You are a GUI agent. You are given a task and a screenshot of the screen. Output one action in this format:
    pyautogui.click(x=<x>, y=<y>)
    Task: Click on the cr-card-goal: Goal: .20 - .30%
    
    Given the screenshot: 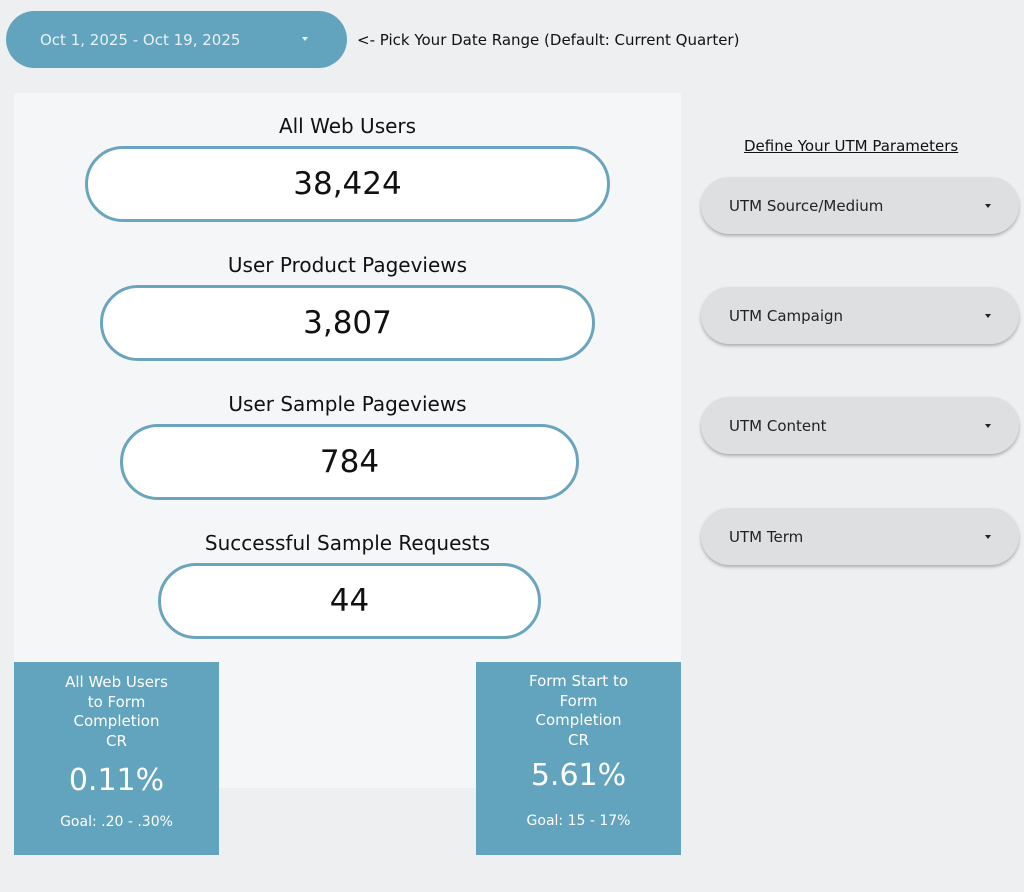 What is the action you would take?
    pyautogui.click(x=116, y=822)
    